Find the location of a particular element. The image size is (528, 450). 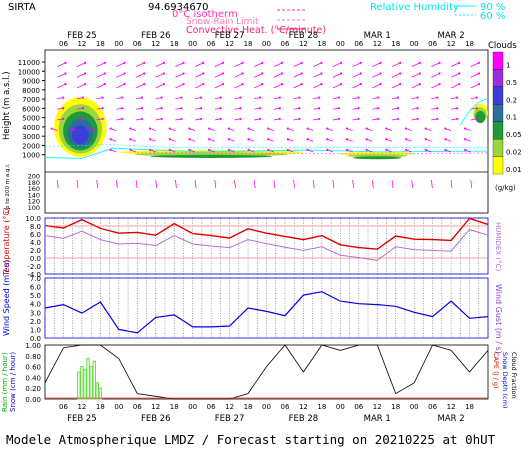

top-axis-hour-36: 12 is located at coordinates (155, 44).